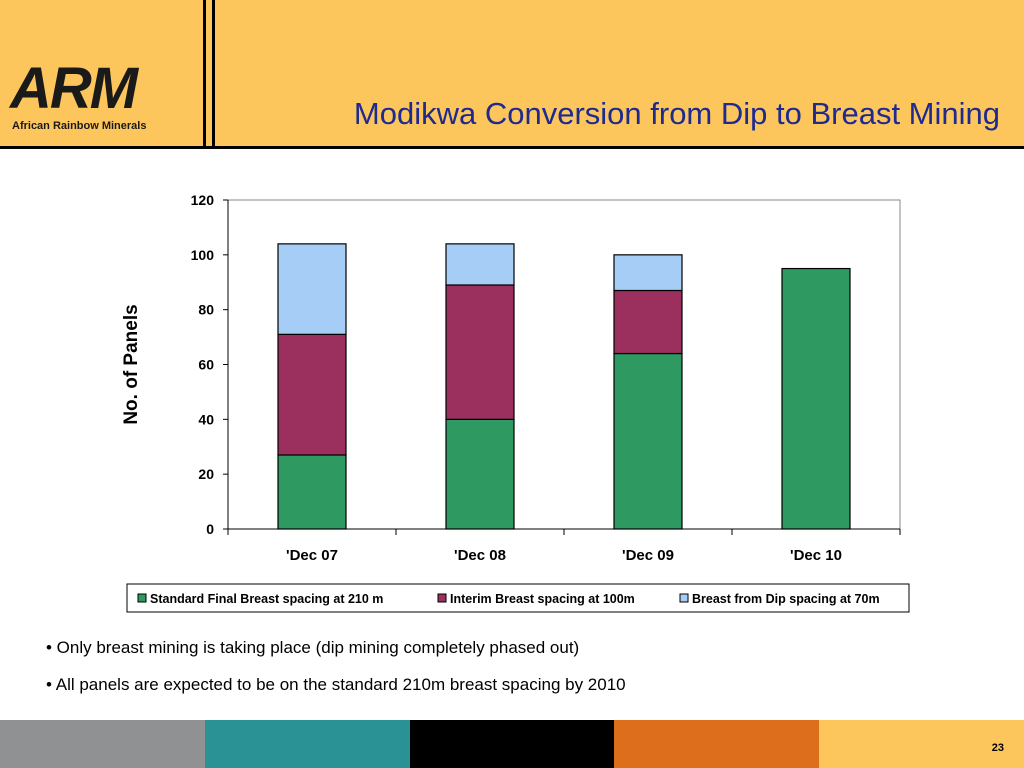 The image size is (1024, 768). I want to click on logo-panel: ARM African Rainbow Minerals, so click(102, 74).